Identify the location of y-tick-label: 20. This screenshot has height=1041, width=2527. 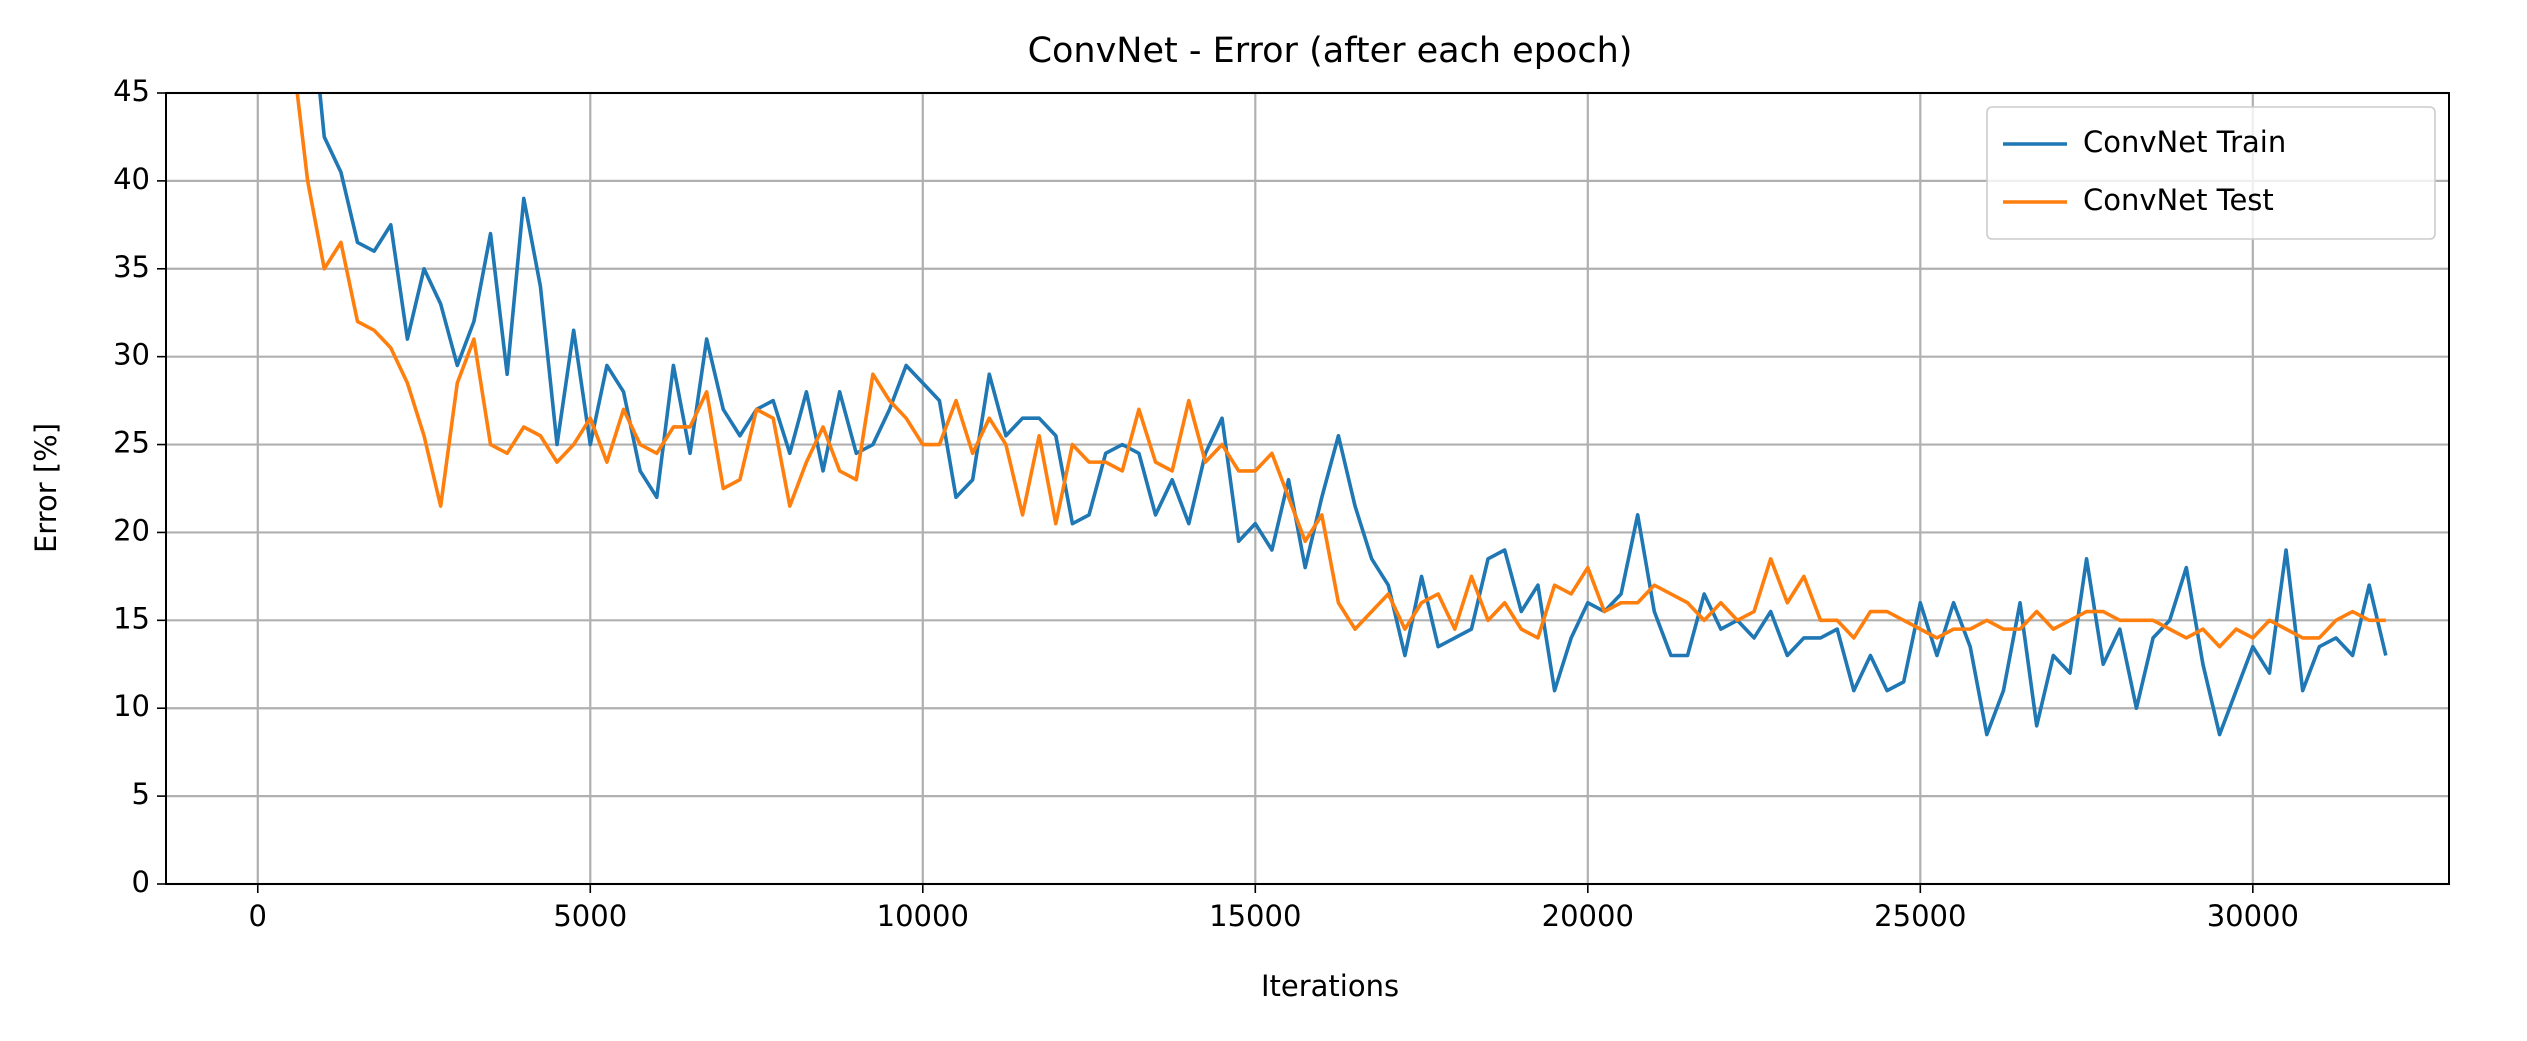
(131, 530).